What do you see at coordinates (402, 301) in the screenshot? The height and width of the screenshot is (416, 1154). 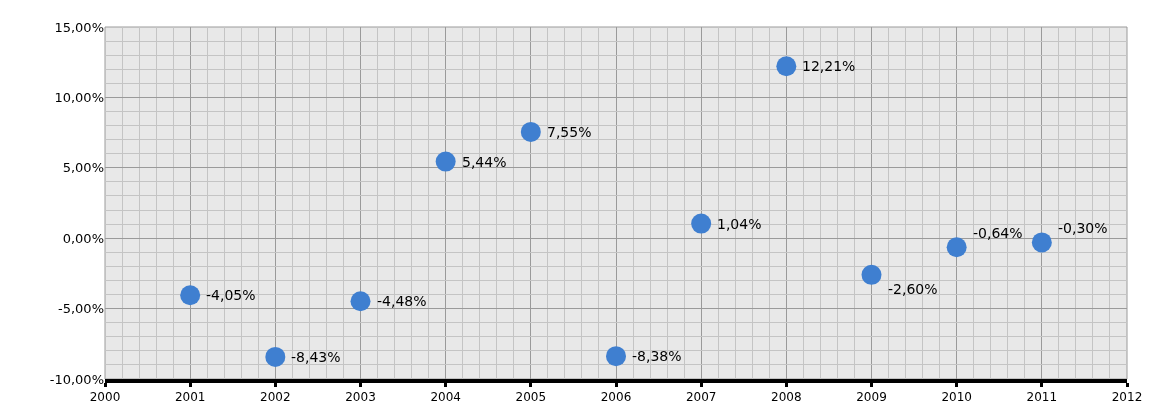 I see `data-label: -4,48%` at bounding box center [402, 301].